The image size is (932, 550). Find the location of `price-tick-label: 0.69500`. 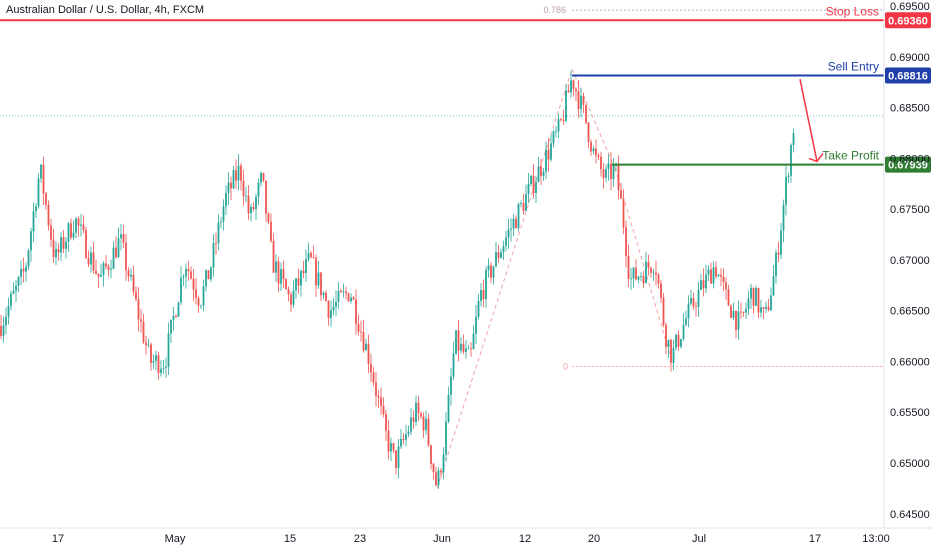

price-tick-label: 0.69500 is located at coordinates (910, 7).